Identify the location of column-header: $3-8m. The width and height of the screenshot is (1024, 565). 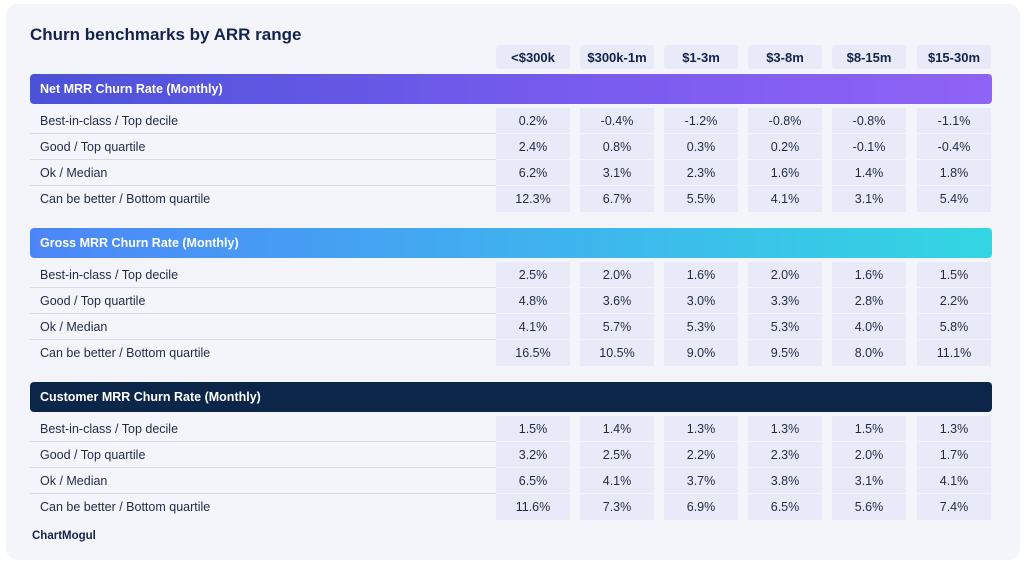
(785, 57).